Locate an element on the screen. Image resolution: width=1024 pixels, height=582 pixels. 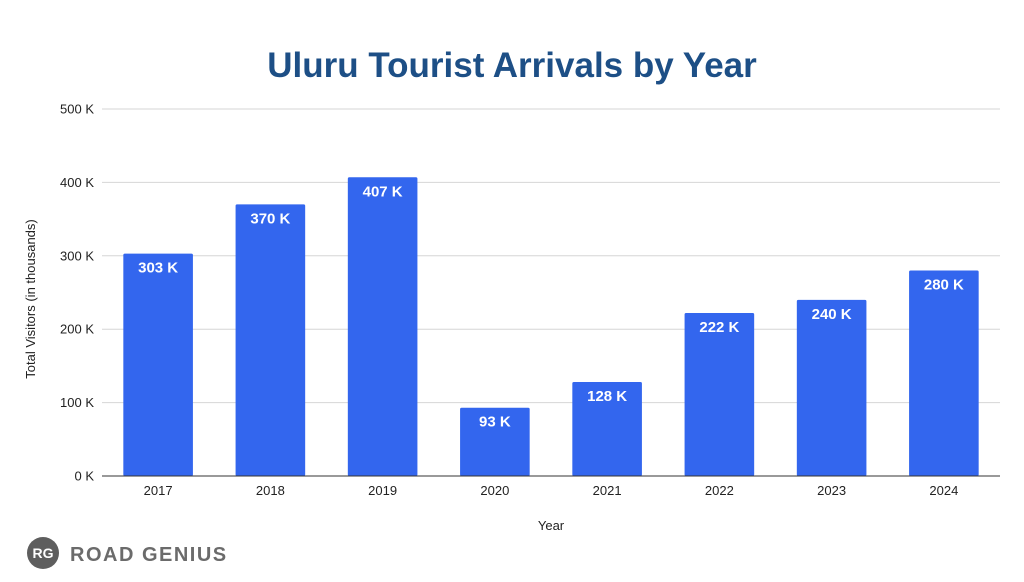
bar-2022 is located at coordinates (719, 394).